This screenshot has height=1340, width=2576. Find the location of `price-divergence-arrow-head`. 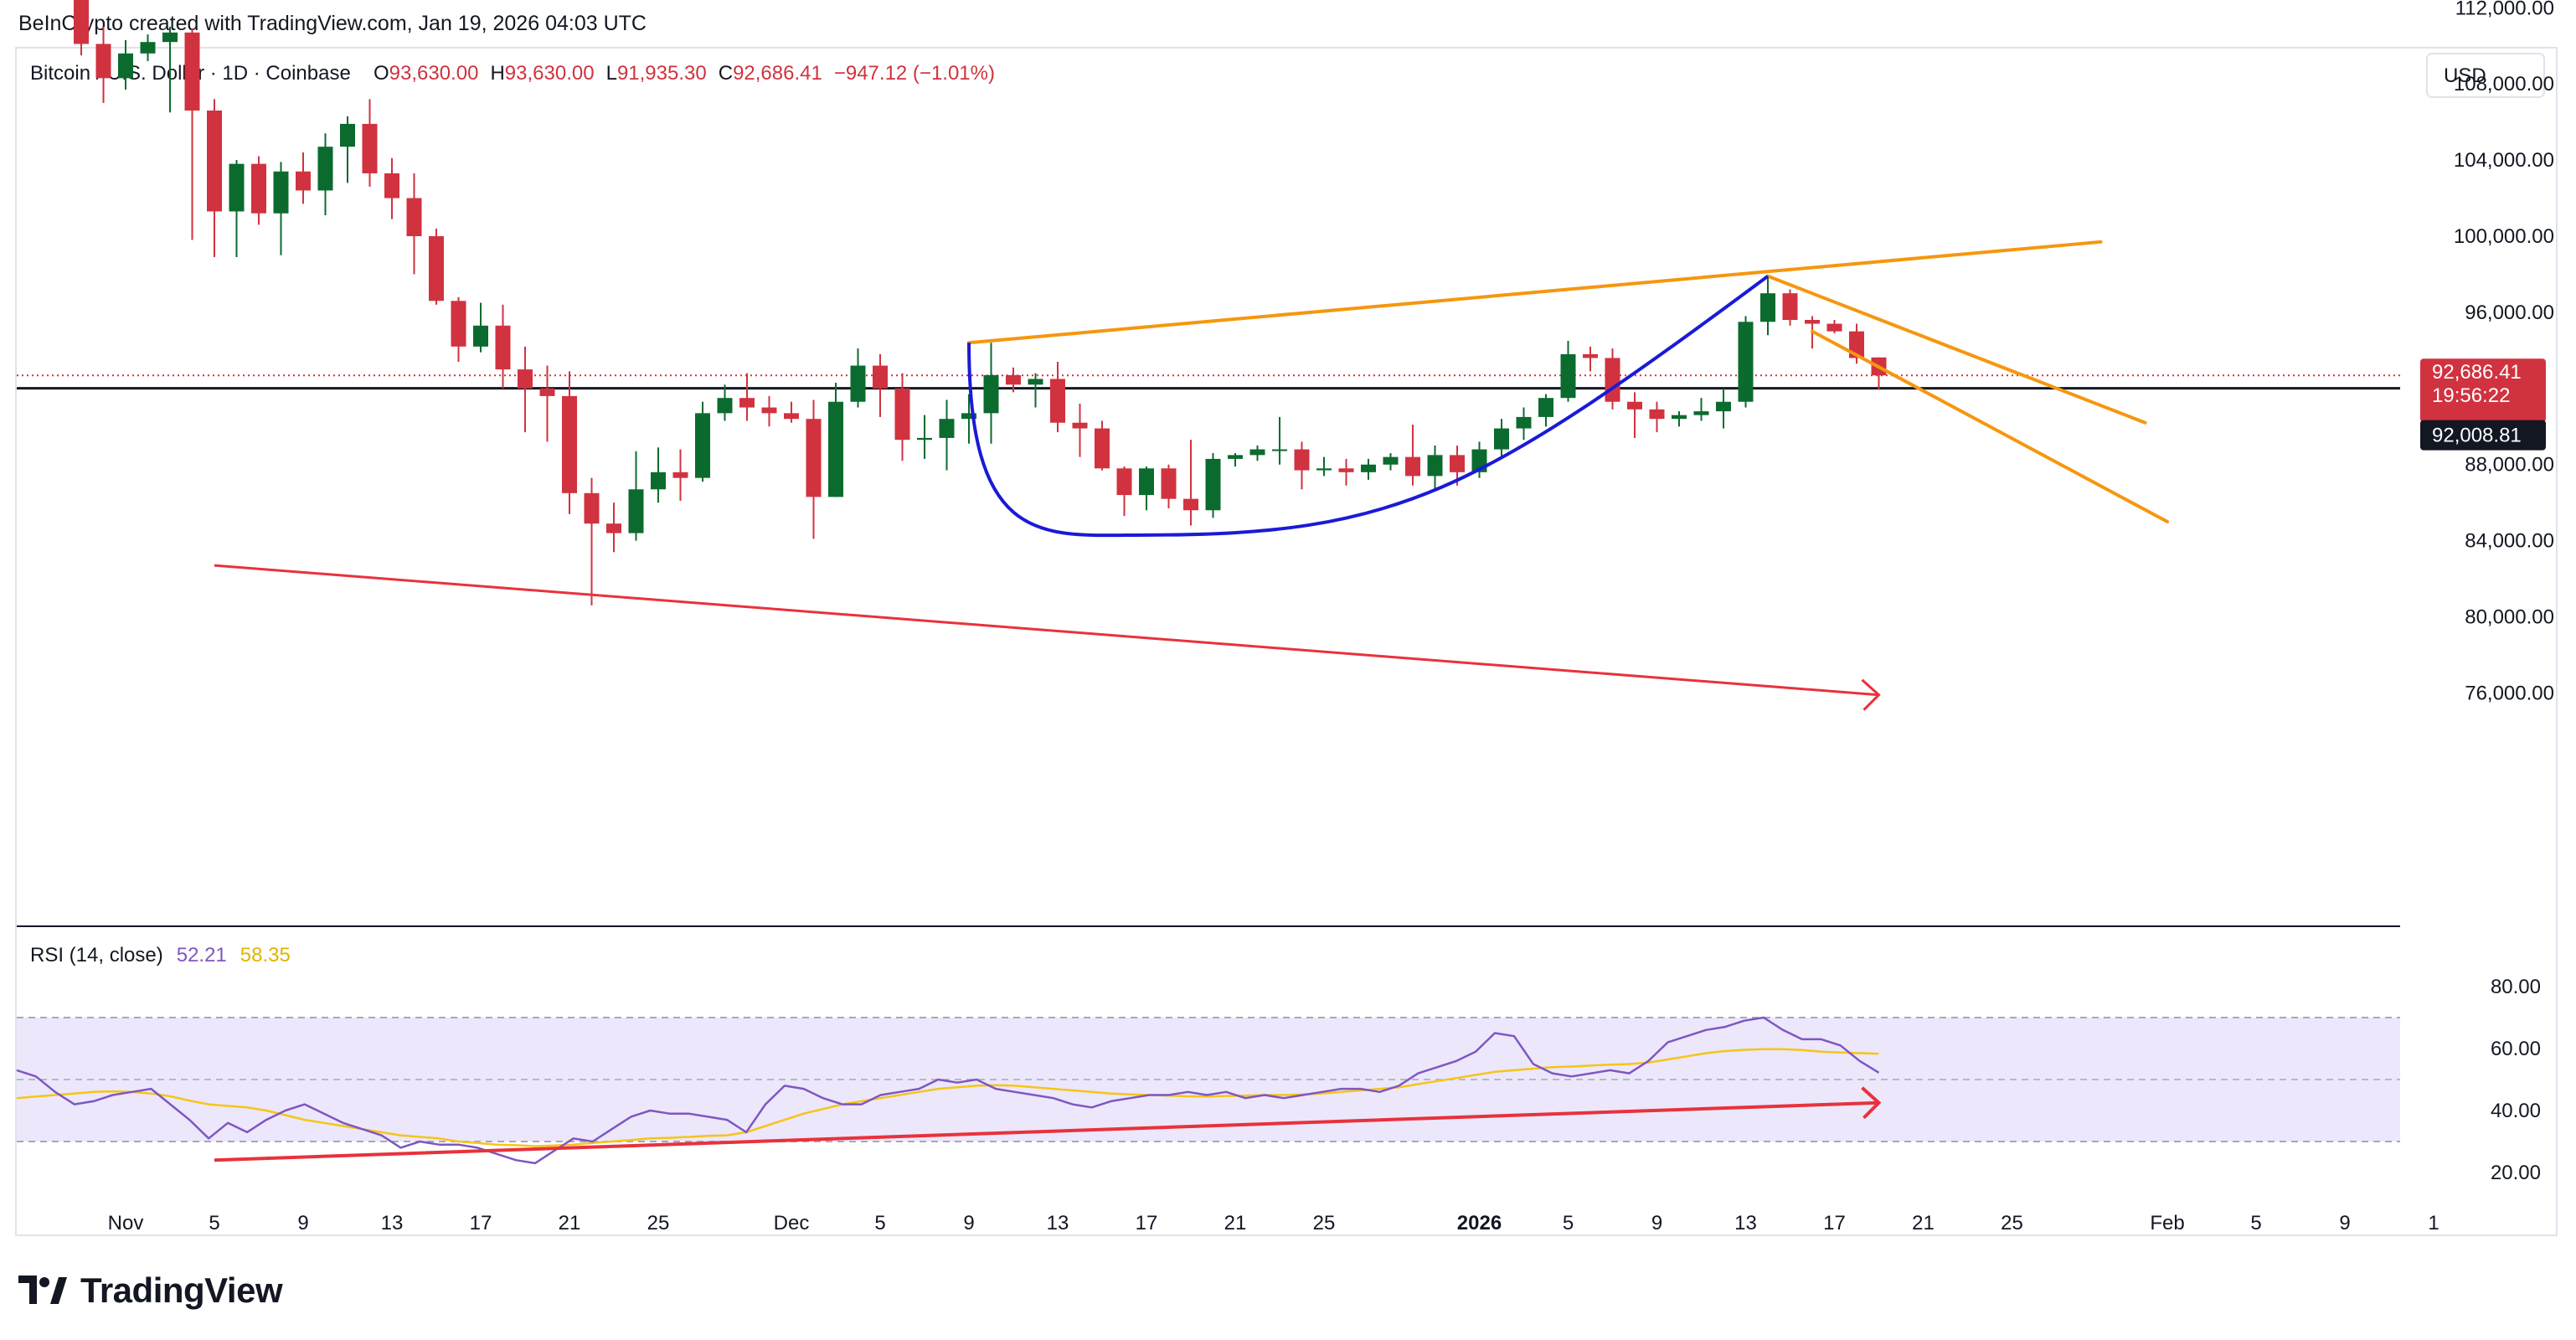

price-divergence-arrow-head is located at coordinates (1871, 694).